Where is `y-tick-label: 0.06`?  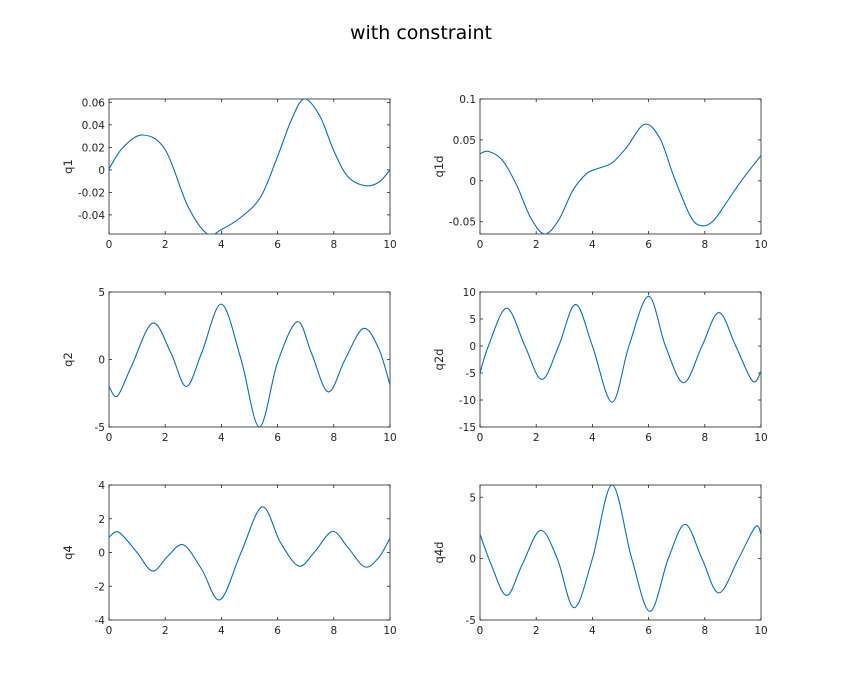
y-tick-label: 0.06 is located at coordinates (94, 103).